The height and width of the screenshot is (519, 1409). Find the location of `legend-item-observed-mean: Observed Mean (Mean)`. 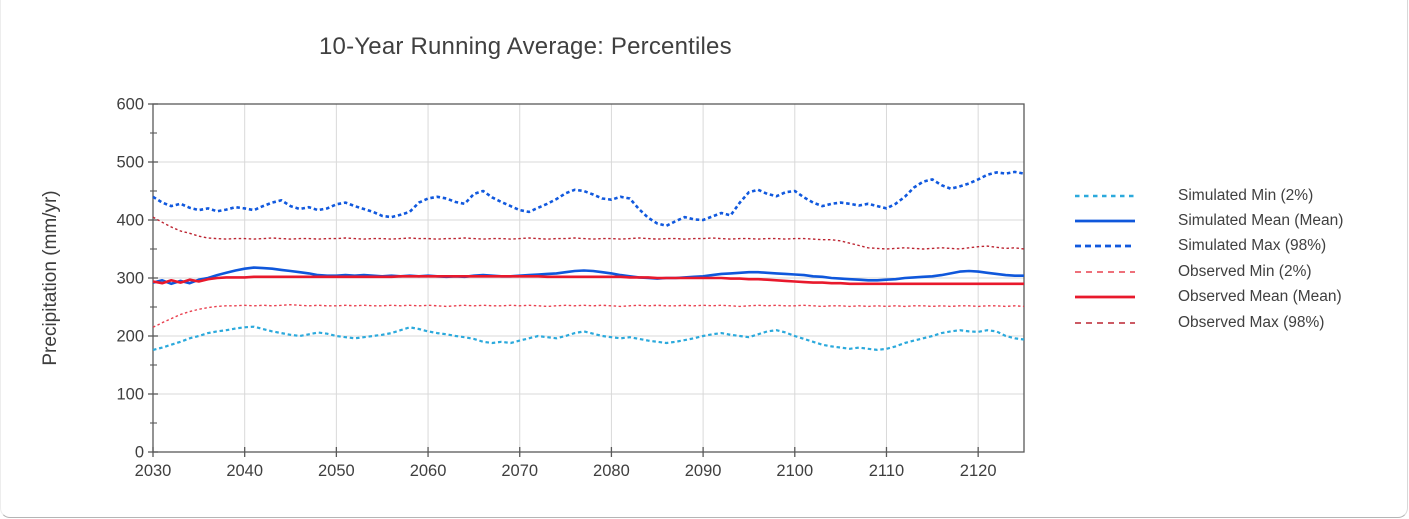

legend-item-observed-mean: Observed Mean (Mean) is located at coordinates (1208, 297).